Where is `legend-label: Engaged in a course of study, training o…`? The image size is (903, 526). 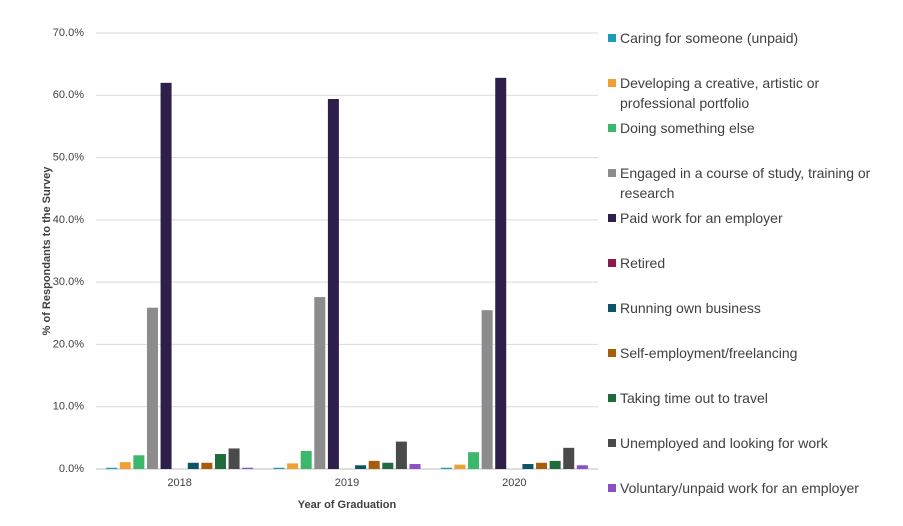
legend-label: Engaged in a course of study, training o… is located at coordinates (745, 183).